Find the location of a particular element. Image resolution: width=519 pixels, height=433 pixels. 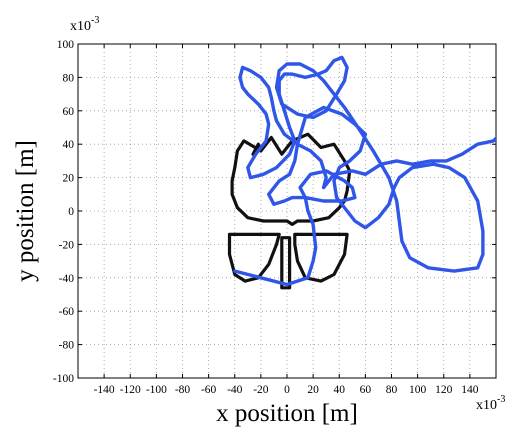

x-tick-label: -60 is located at coordinates (209, 390).